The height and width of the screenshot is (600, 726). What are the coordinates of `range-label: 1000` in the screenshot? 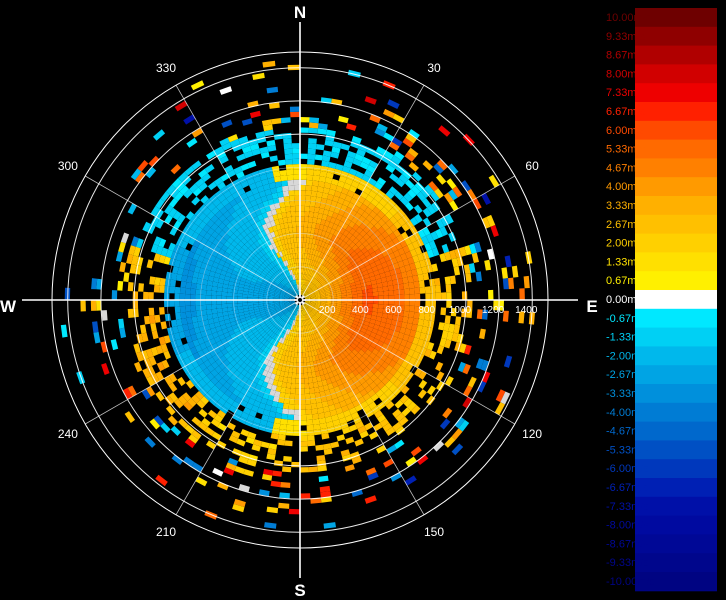 It's located at (460, 310).